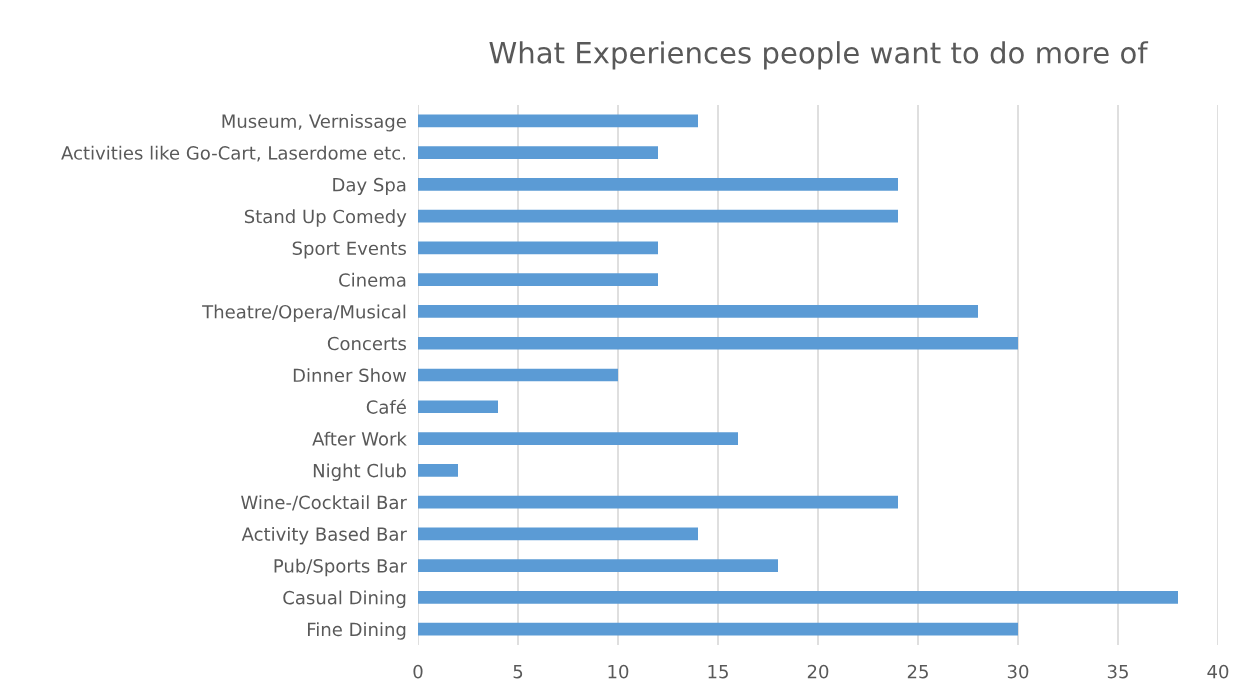 The image size is (1257, 700). Describe the element at coordinates (917, 671) in the screenshot. I see `x-tick-label: 25` at that location.